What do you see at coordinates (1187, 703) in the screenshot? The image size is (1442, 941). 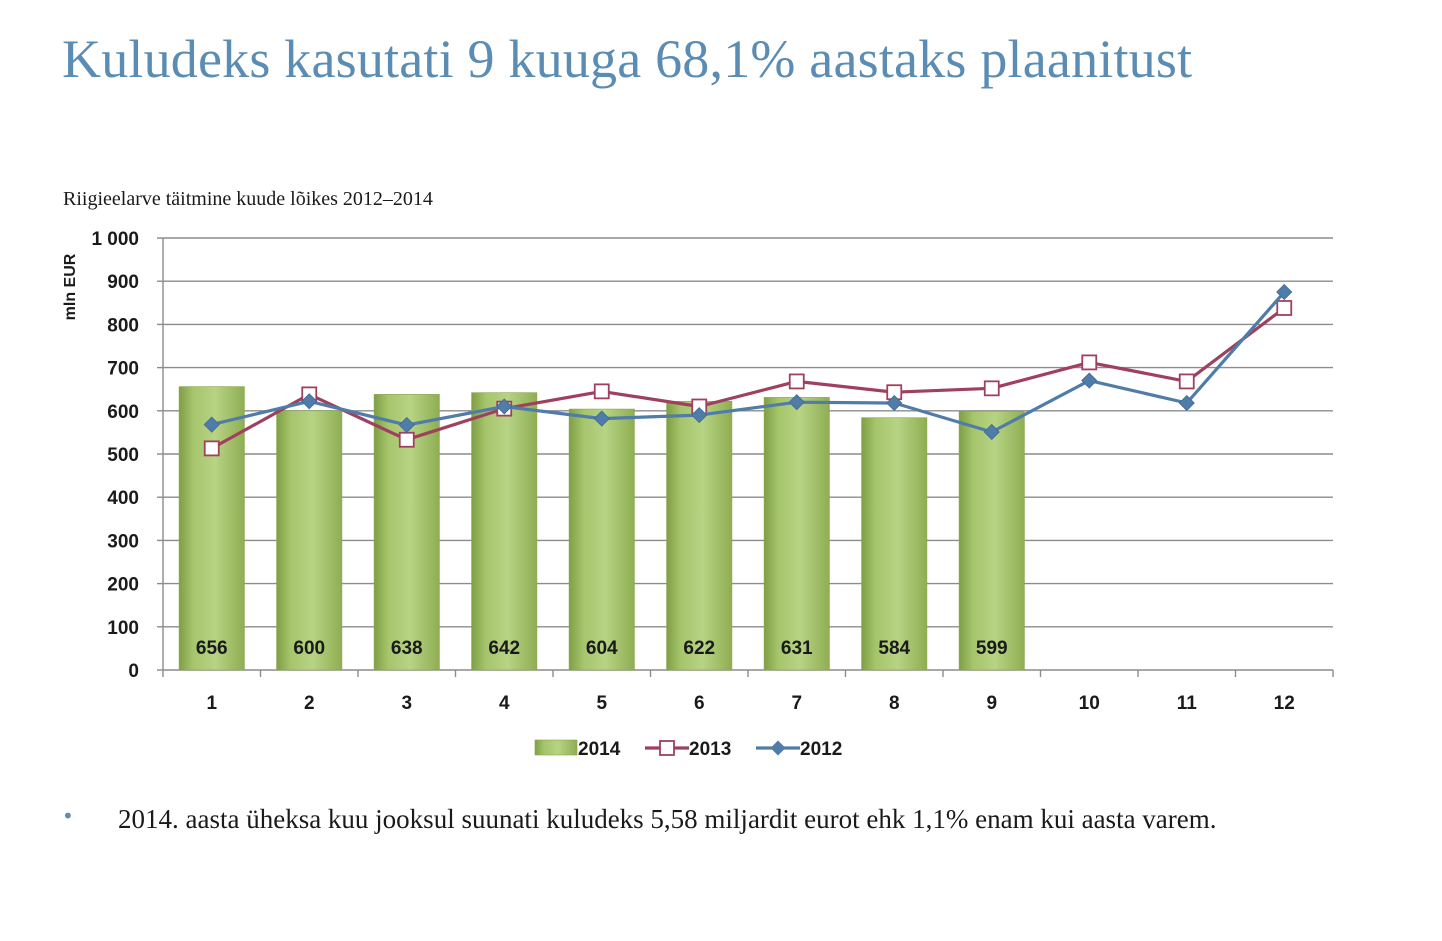 I see `x-tick-label: 11` at bounding box center [1187, 703].